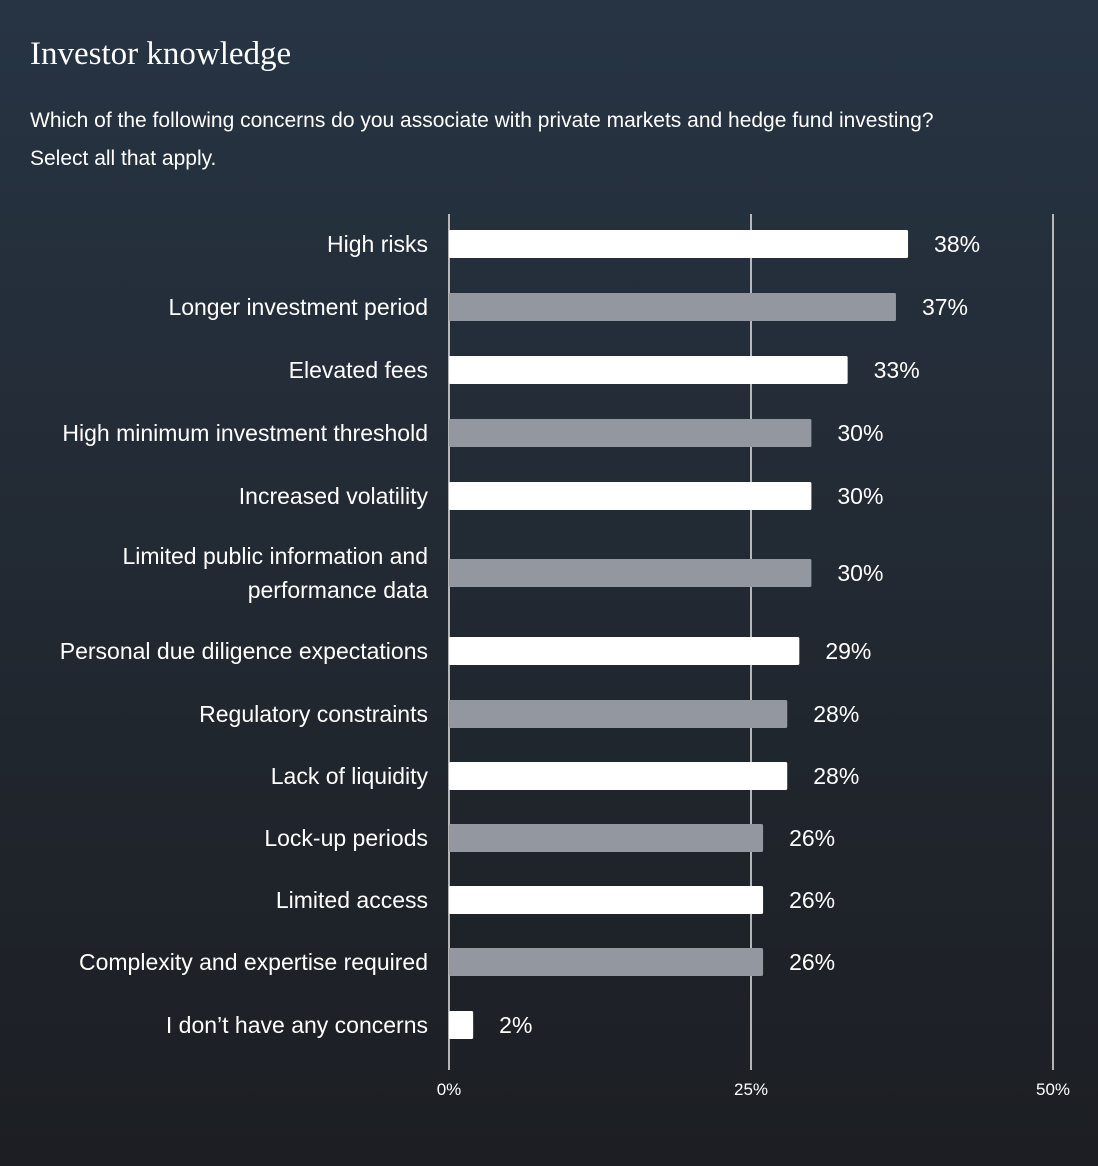 This screenshot has width=1098, height=1166. What do you see at coordinates (515, 1025) in the screenshot?
I see `value-label: 2%` at bounding box center [515, 1025].